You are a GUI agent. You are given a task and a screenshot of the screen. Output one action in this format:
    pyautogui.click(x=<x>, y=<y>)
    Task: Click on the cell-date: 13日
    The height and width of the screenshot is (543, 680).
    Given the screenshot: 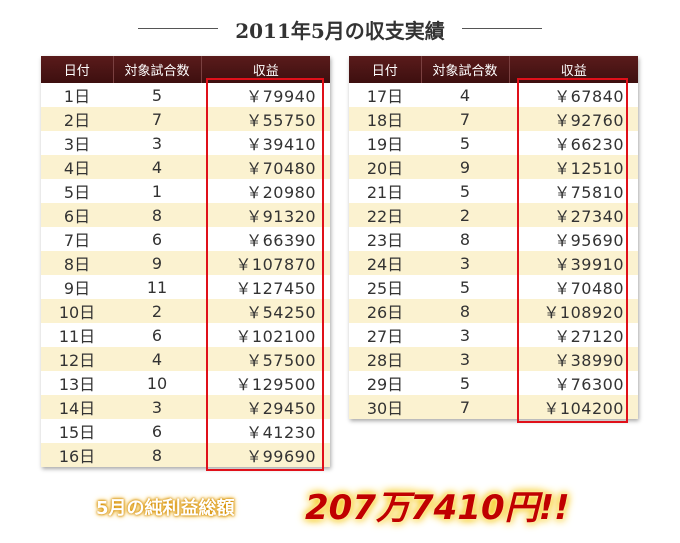 What is the action you would take?
    pyautogui.click(x=77, y=383)
    